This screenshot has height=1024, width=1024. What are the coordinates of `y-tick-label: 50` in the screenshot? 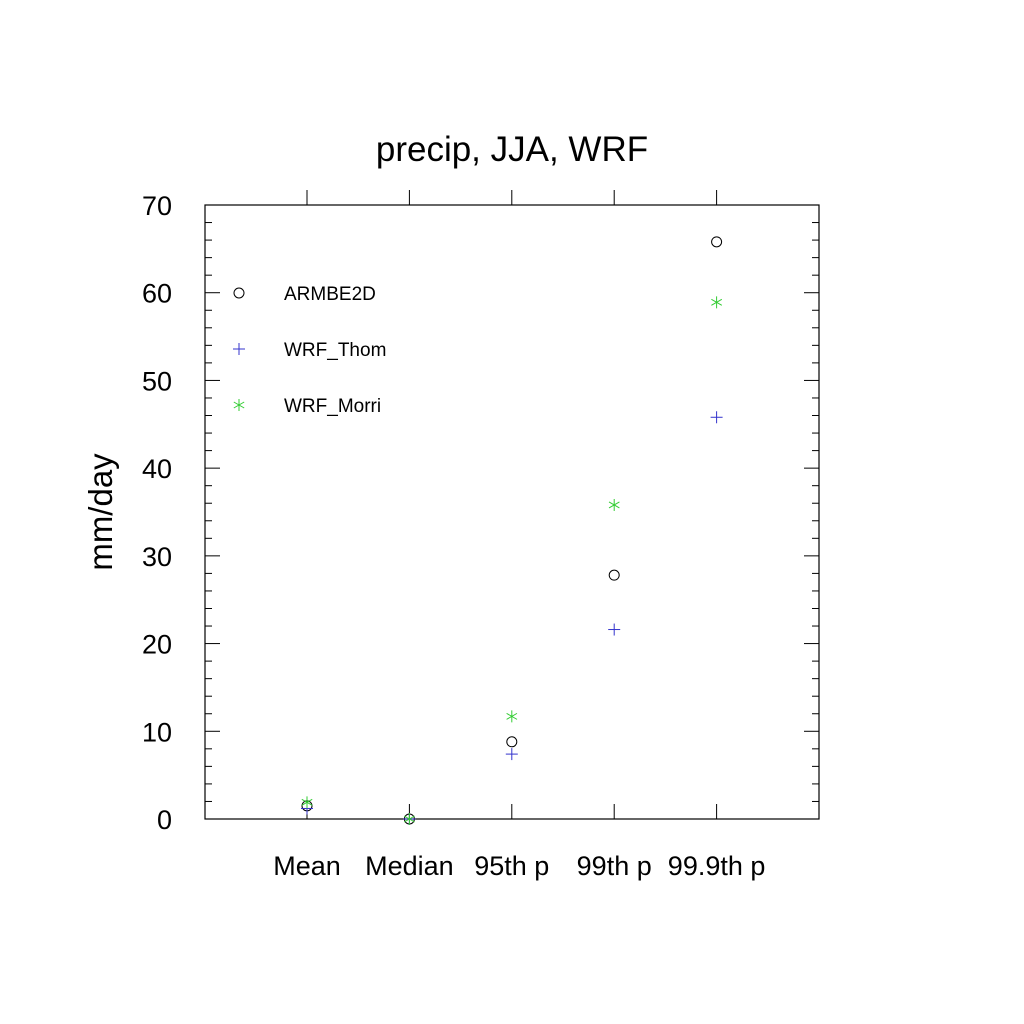 It's located at (157, 381).